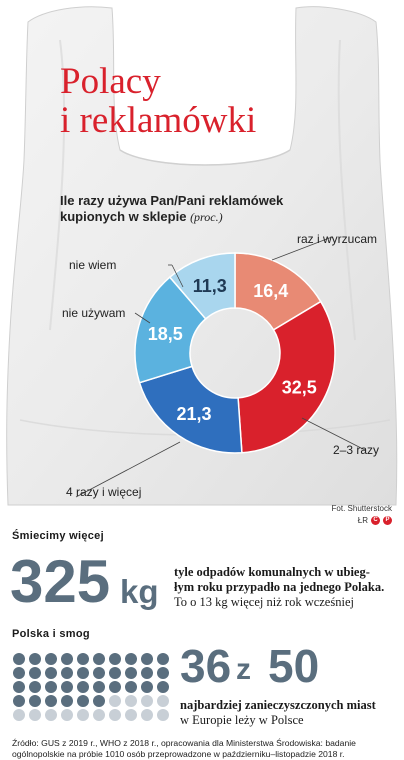  What do you see at coordinates (91, 687) in the screenshot?
I see `city-dots-grid` at bounding box center [91, 687].